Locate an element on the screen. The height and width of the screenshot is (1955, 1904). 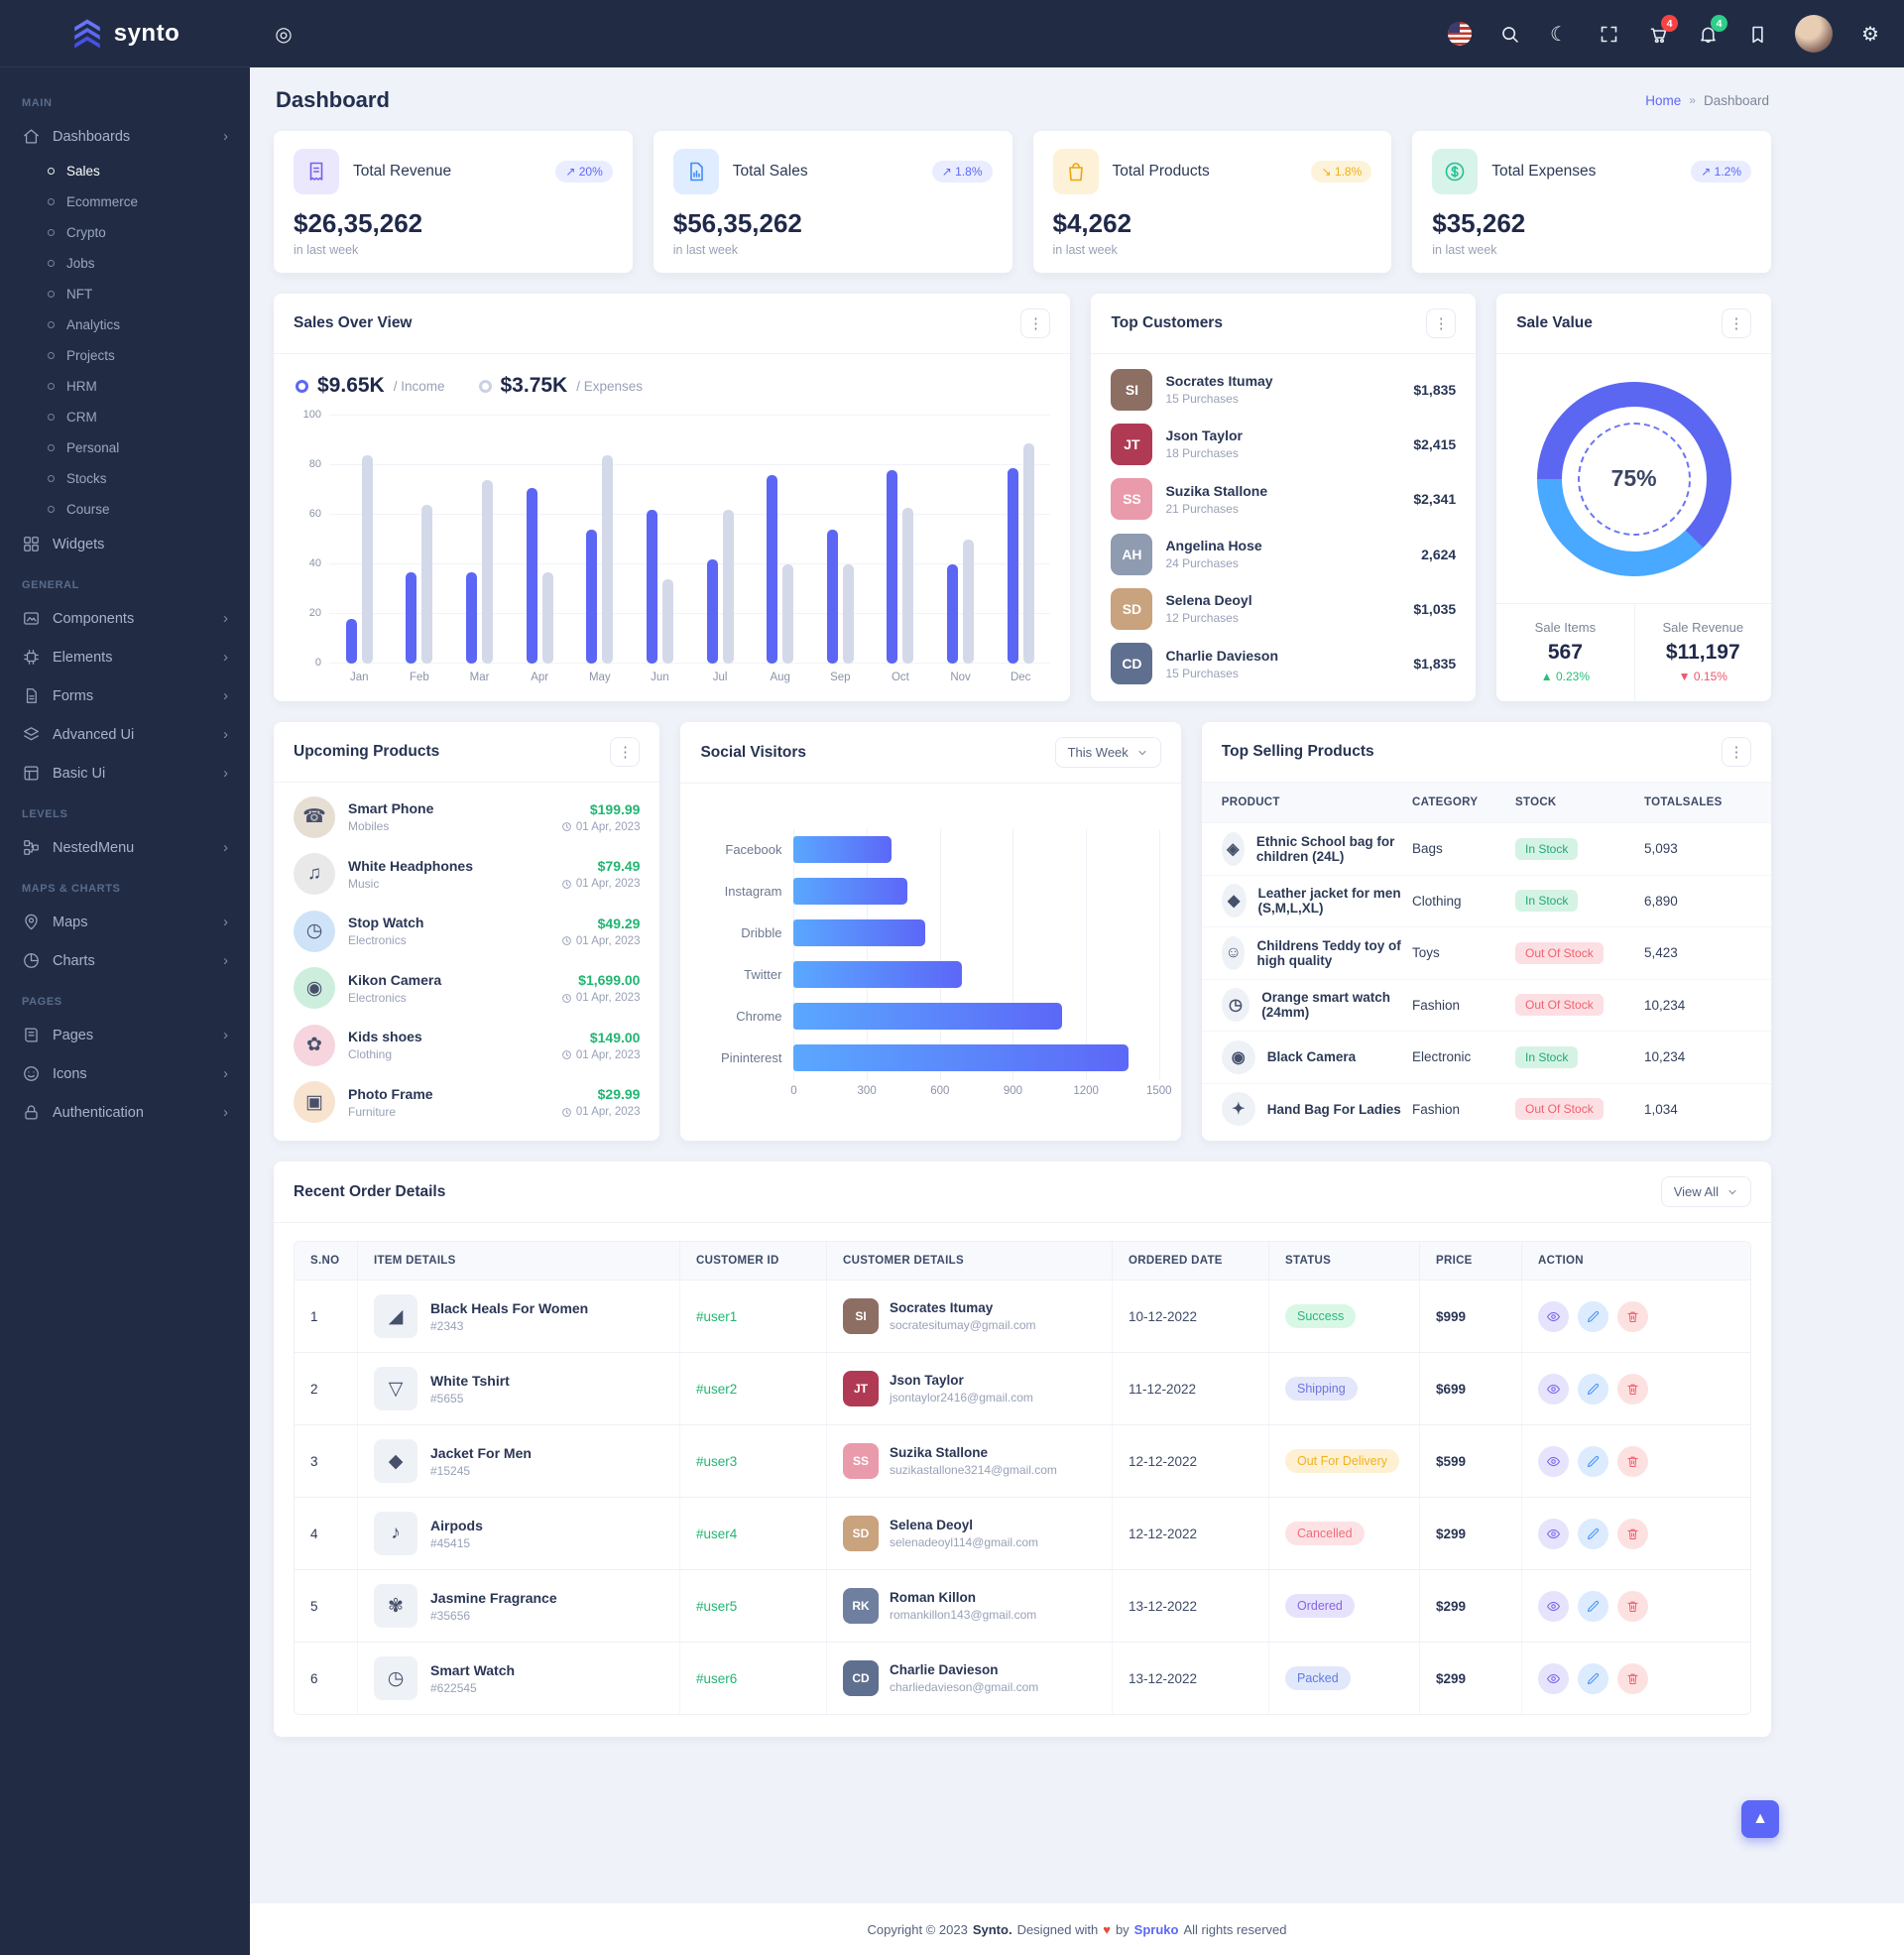
customer-row-socrates-itumay: SI Socrates Itumay 15 Purchases $1,835 is located at coordinates (1283, 390).